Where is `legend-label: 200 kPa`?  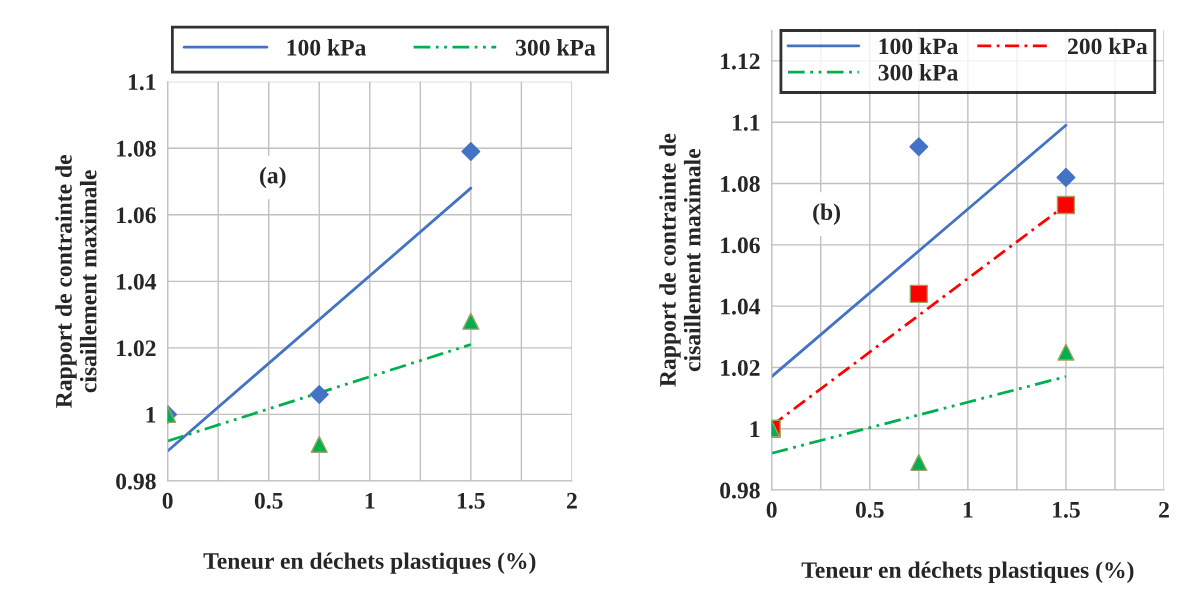
legend-label: 200 kPa is located at coordinates (1108, 46).